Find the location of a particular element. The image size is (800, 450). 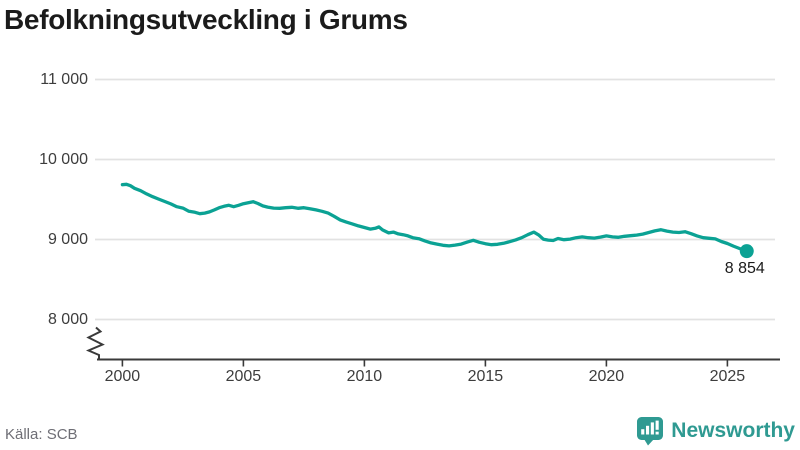

x-tick-label: 2015 is located at coordinates (485, 376).